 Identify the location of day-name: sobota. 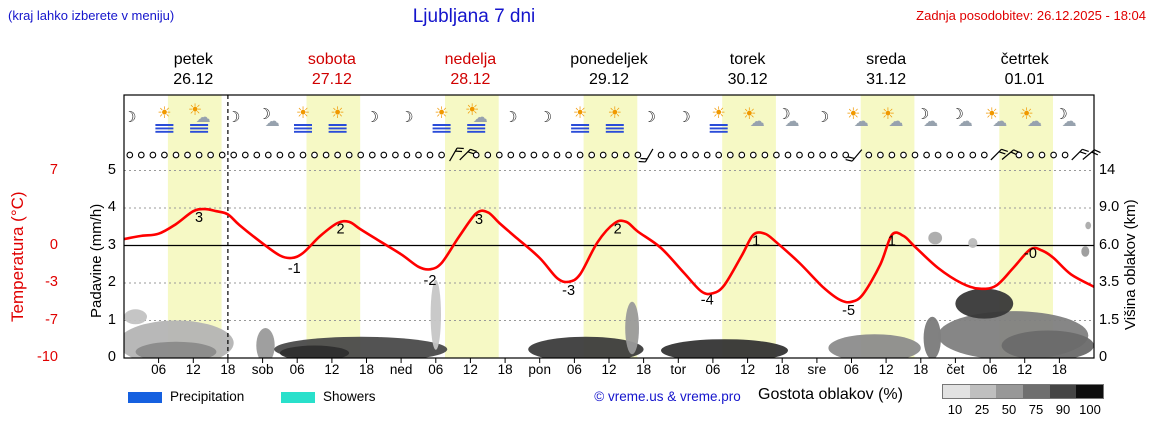
(331, 59).